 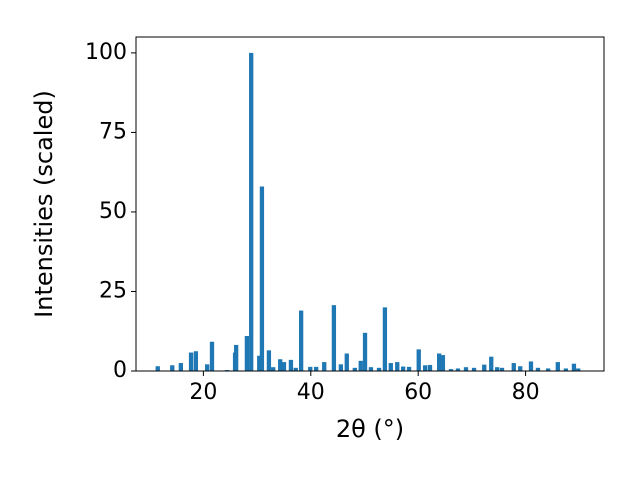 I want to click on x-tick-label: 40, so click(x=311, y=392).